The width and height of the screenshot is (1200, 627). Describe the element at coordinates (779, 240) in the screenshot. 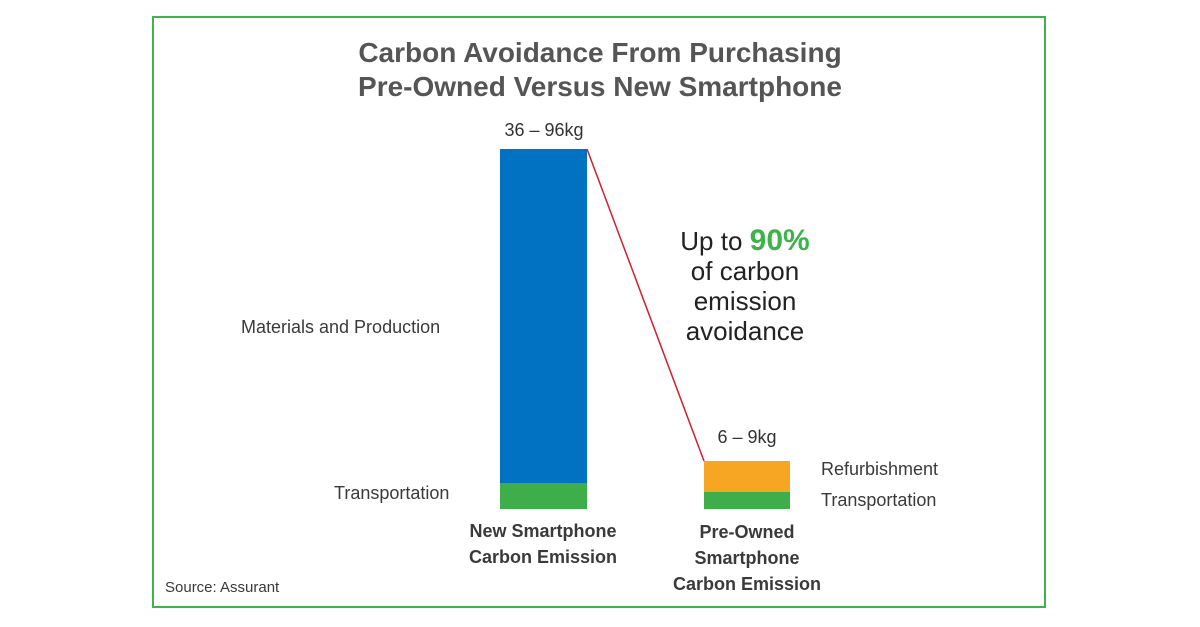

I see `callout-percent: 90%` at that location.